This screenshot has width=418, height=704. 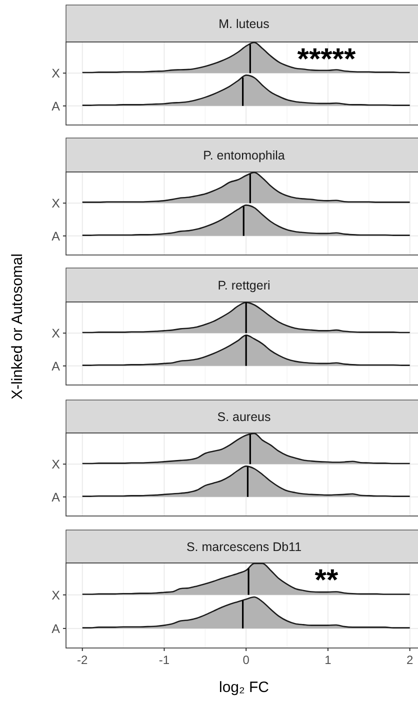 I want to click on y-axis-title: X-linked or Autosomal, so click(x=17, y=327).